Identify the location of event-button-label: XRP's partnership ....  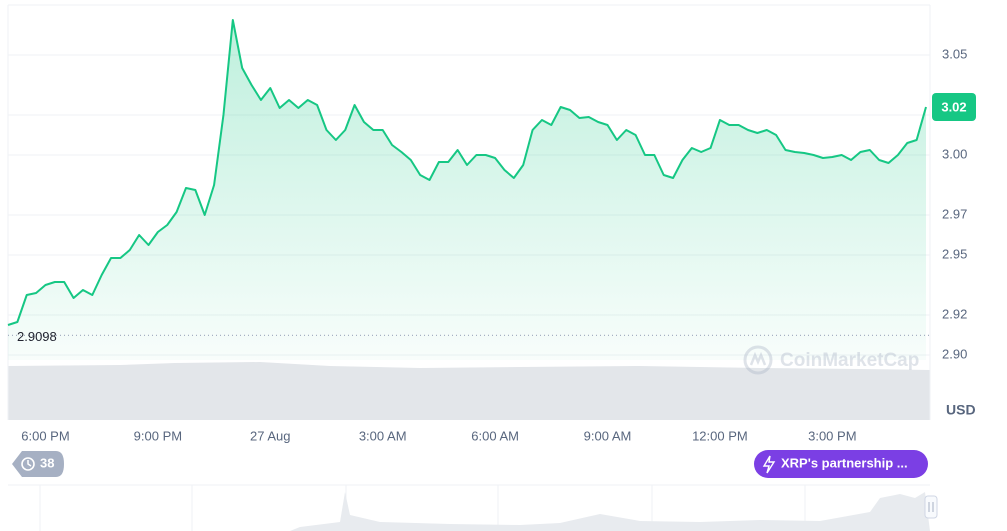
(844, 462).